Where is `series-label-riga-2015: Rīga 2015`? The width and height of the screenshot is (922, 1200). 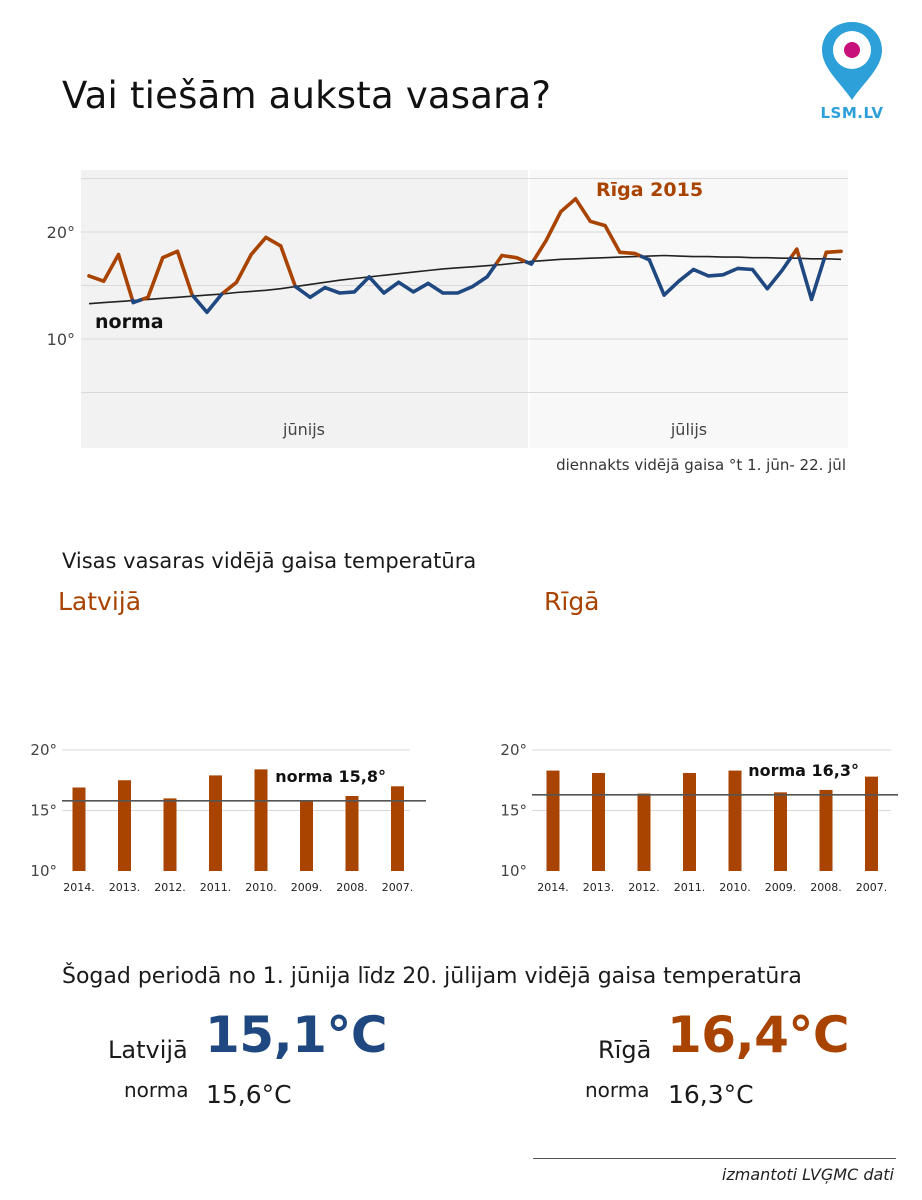 series-label-riga-2015: Rīga 2015 is located at coordinates (649, 190).